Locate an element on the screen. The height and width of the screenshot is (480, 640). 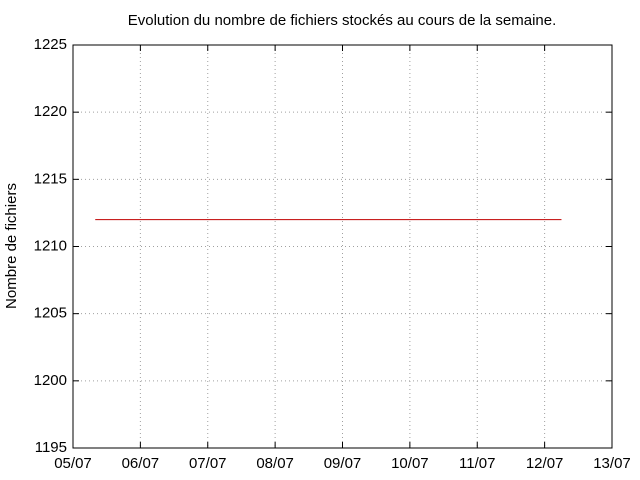
x-tick-label: 13/07 is located at coordinates (612, 463).